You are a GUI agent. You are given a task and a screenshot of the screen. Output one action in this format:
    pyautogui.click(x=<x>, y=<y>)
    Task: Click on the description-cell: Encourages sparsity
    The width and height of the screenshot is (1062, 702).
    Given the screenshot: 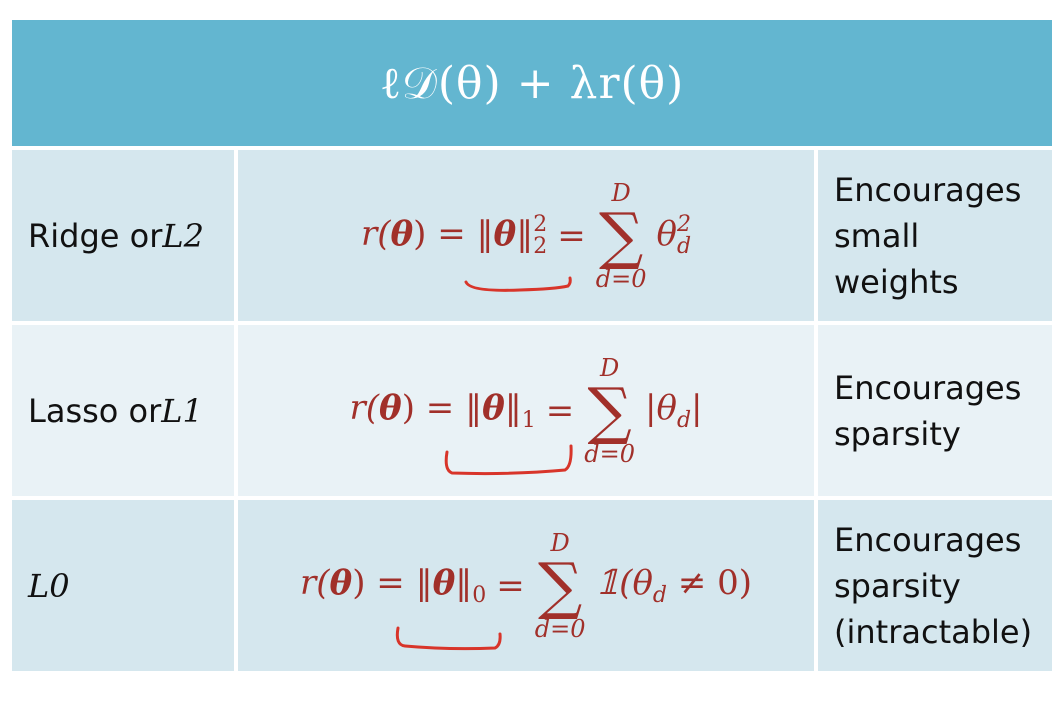 What is the action you would take?
    pyautogui.click(x=935, y=410)
    